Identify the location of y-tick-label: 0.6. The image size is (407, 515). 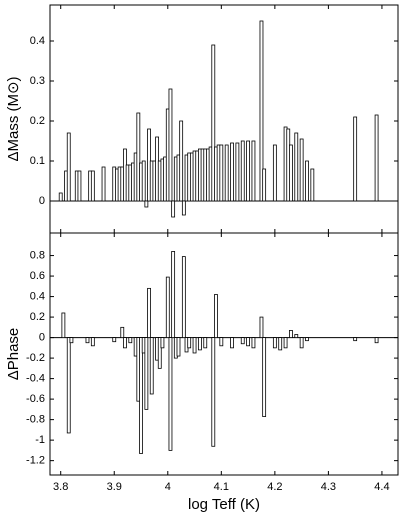
(37, 276).